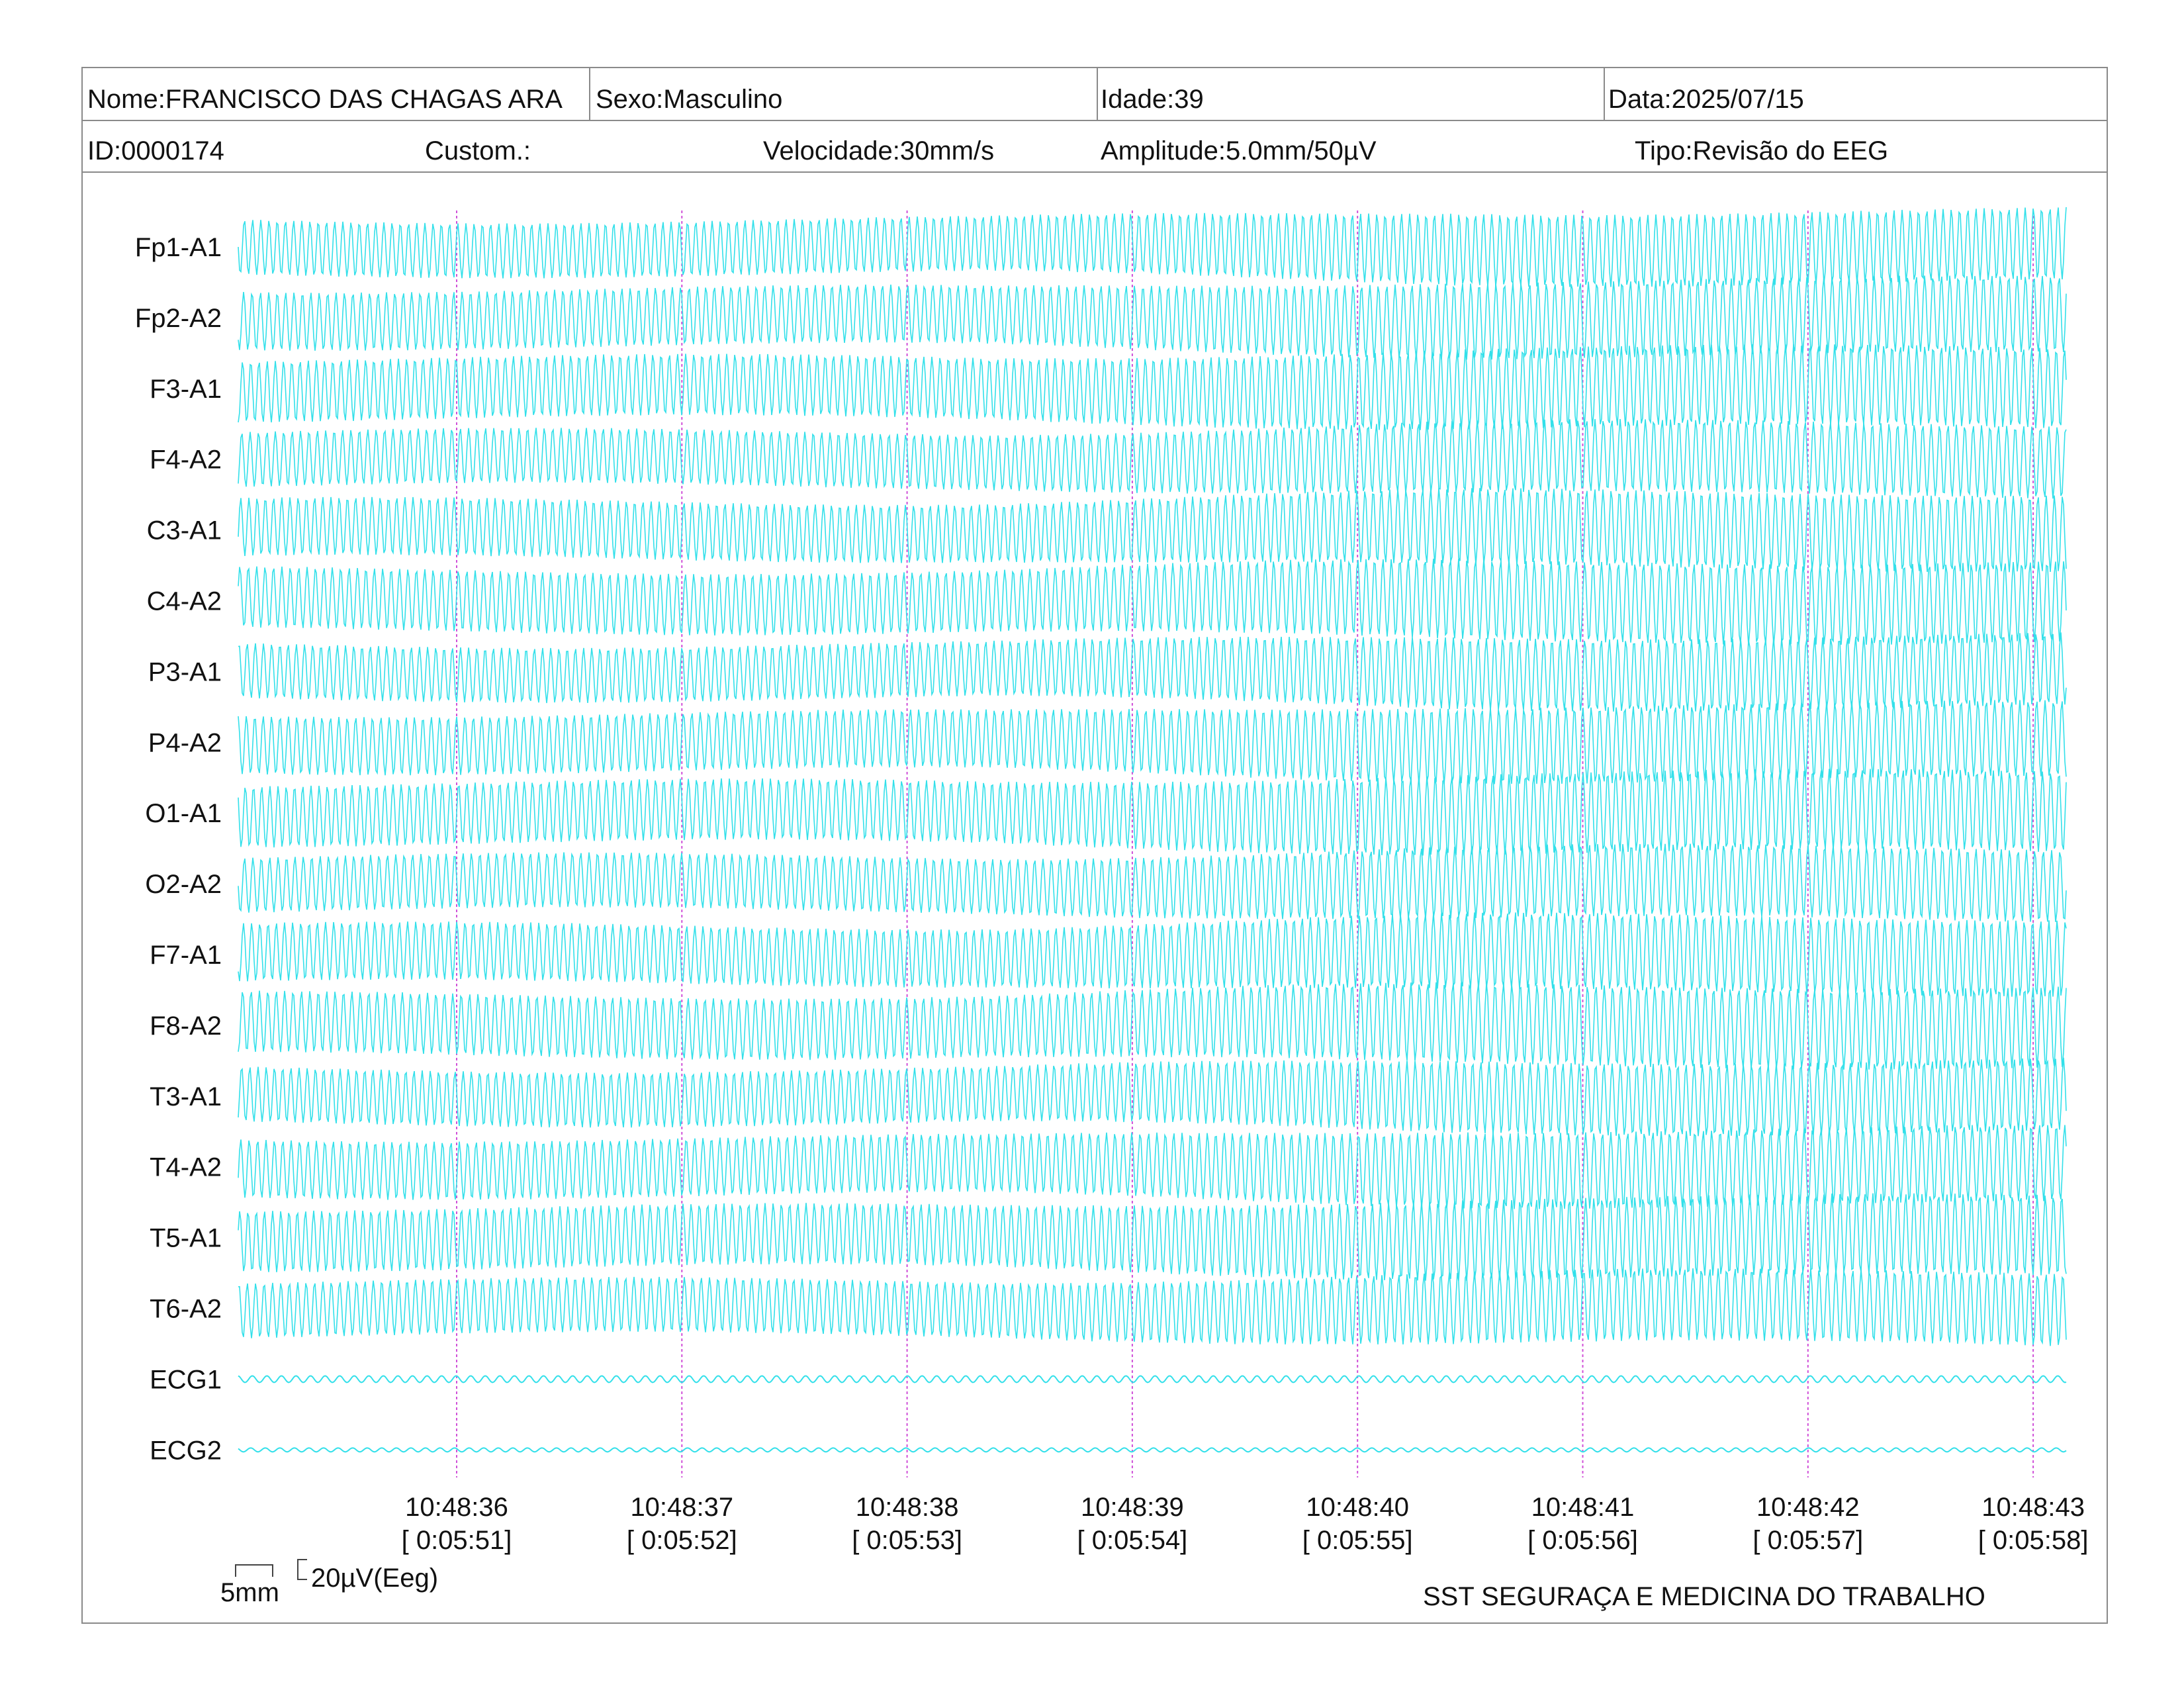  Describe the element at coordinates (1790, 150) in the screenshot. I see `type-value: Revisão do EEG` at that location.